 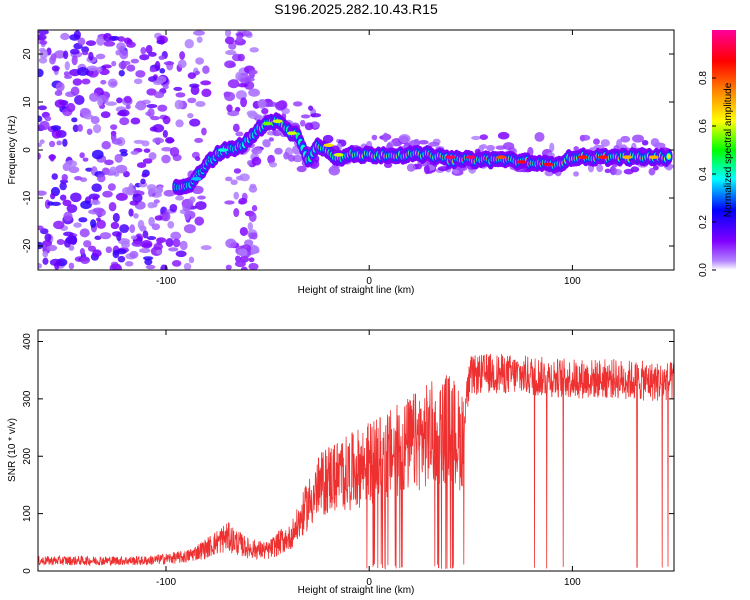 What do you see at coordinates (166, 281) in the screenshot?
I see `x-tick-label: -100` at bounding box center [166, 281].